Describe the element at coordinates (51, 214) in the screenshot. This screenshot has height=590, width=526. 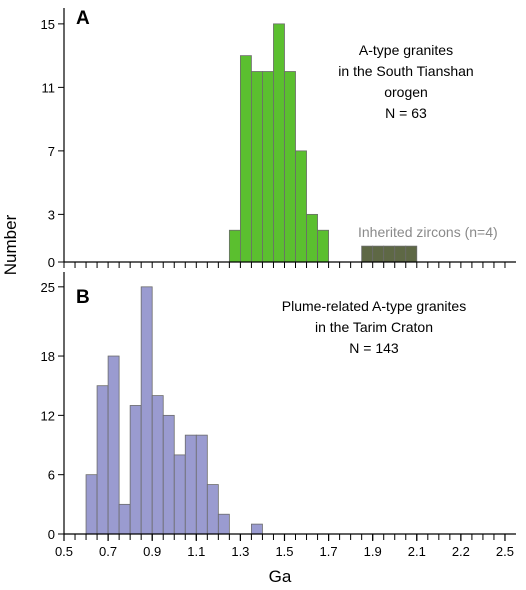
I see `panel-a-y-tick-label: 3` at that location.